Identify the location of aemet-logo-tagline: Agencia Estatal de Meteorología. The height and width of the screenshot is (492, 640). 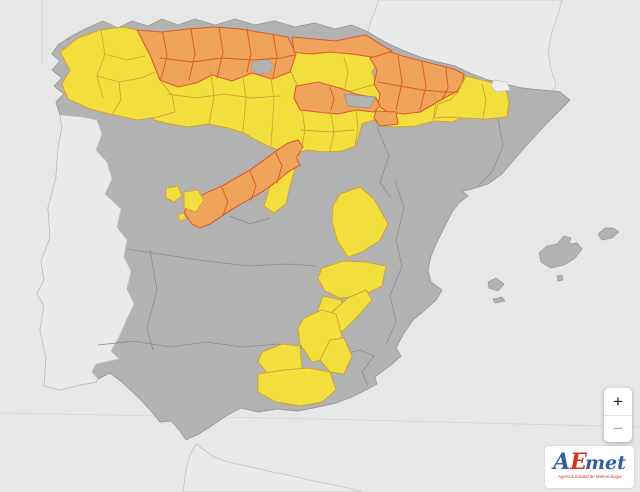
(589, 476).